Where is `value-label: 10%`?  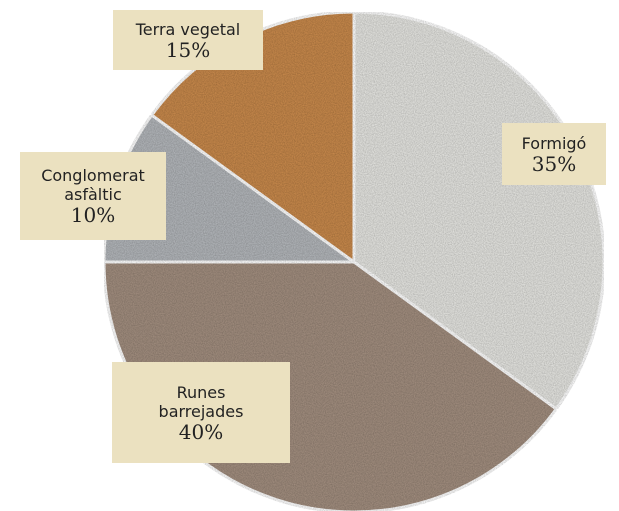
value-label: 10% is located at coordinates (93, 215).